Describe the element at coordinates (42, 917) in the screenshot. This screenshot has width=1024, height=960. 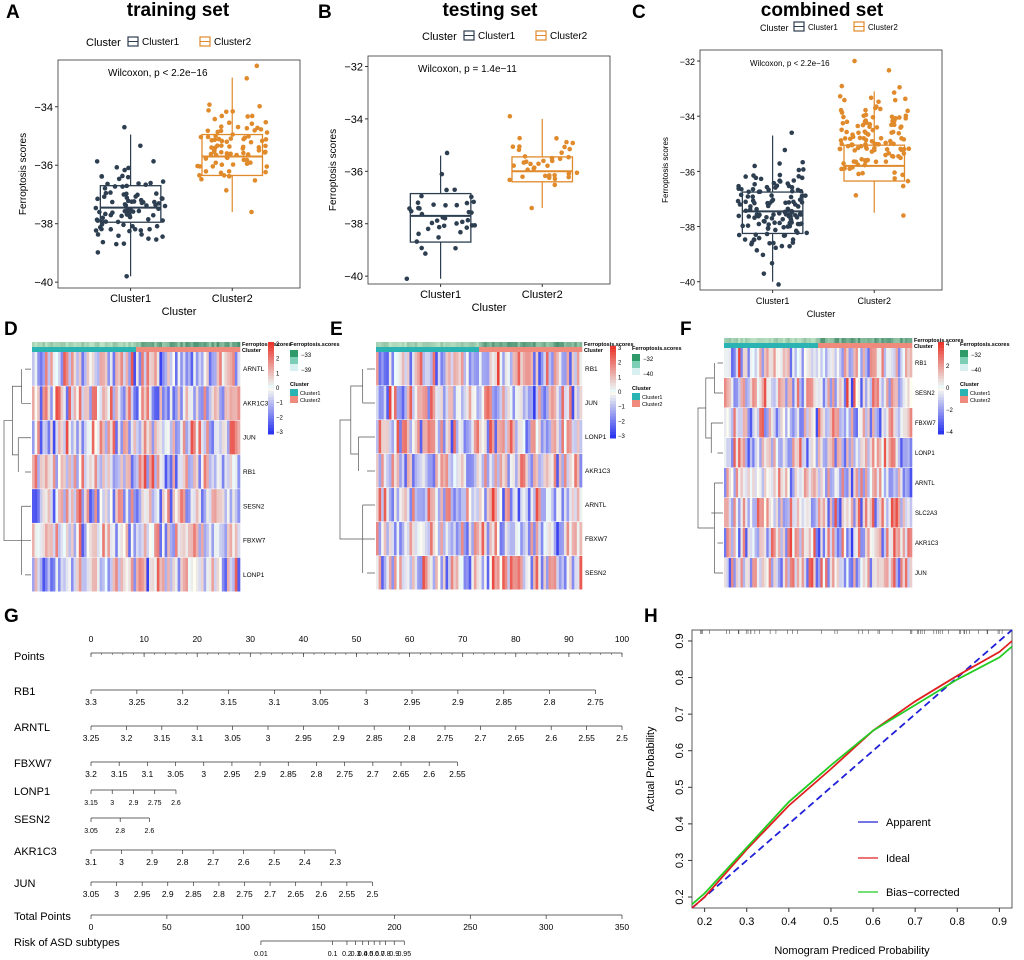
I see `nomogram-row-label: Total Points` at that location.